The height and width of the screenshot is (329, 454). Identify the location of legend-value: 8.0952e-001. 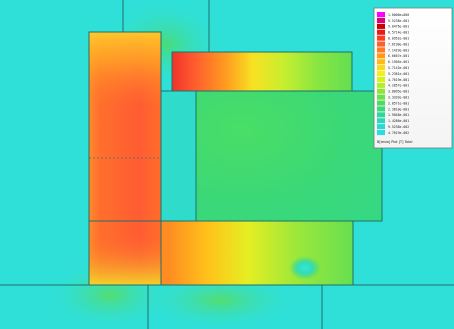
(398, 39).